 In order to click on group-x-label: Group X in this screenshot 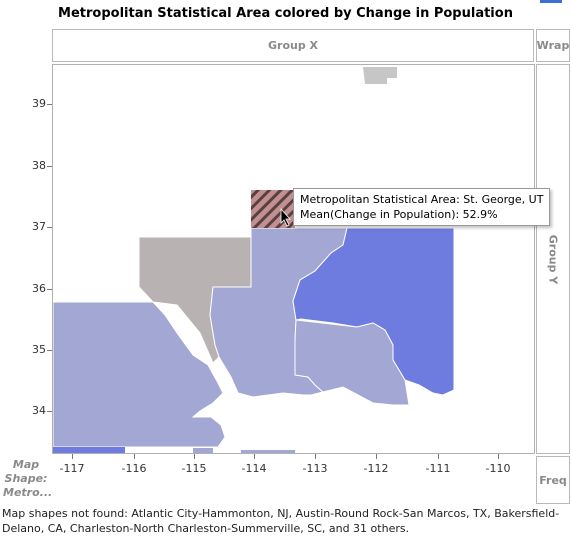, I will do `click(293, 45)`.